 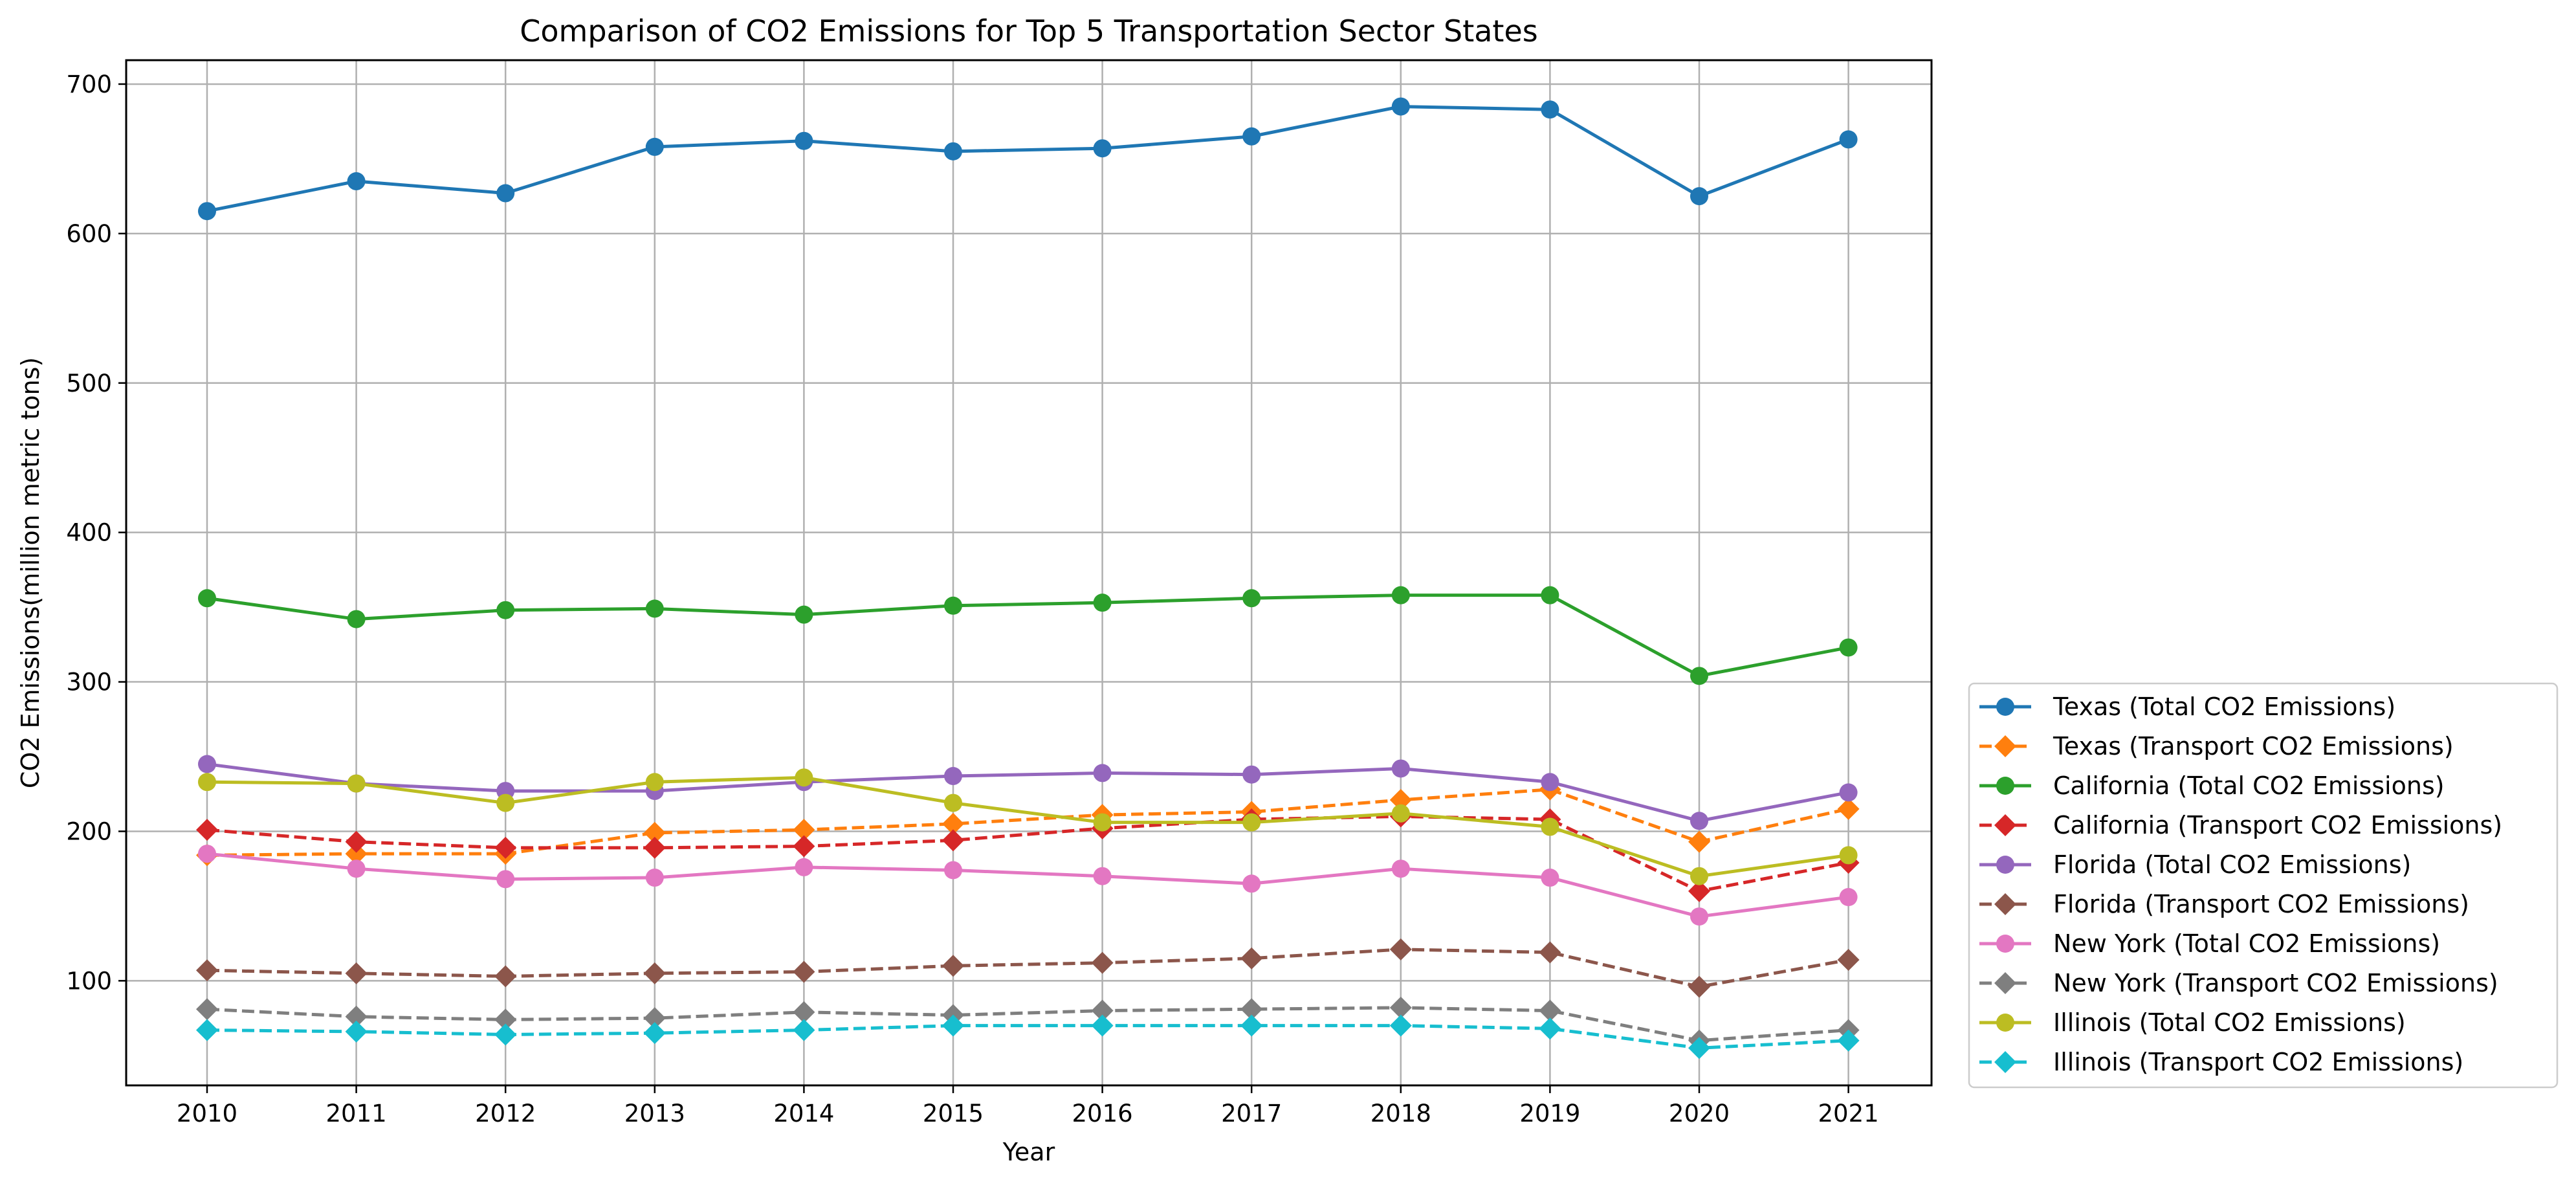 What do you see at coordinates (2258, 1062) in the screenshot?
I see `legend-label: Illinois (Transport CO2 Emissions)` at bounding box center [2258, 1062].